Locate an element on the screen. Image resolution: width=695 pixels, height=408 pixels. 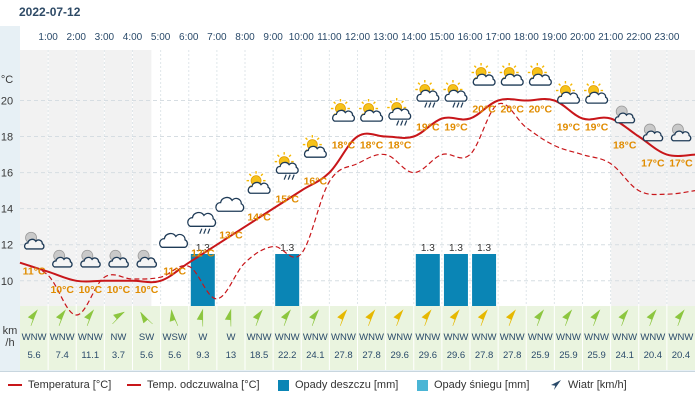
wind-unit-label: /h is located at coordinates (9, 343).